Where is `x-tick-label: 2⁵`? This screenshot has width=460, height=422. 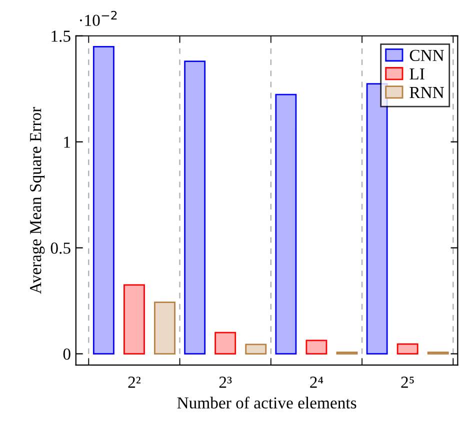 x-tick-label: 2⁵ is located at coordinates (407, 382).